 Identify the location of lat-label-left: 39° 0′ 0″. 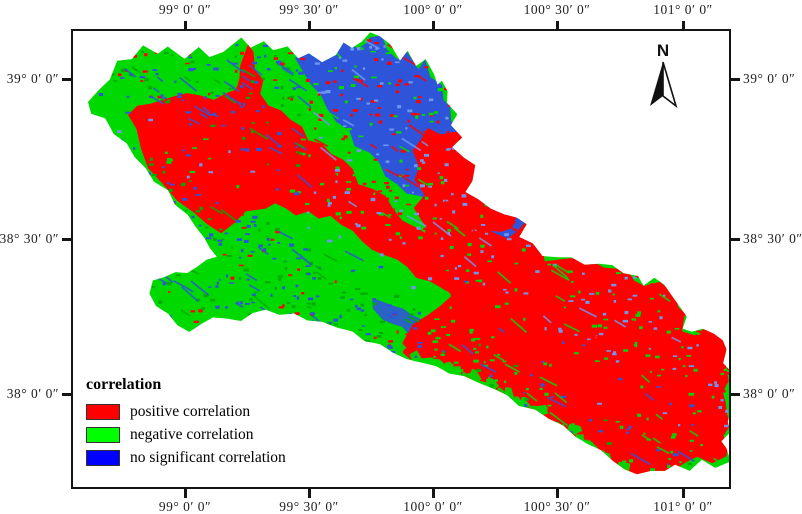
(32, 78).